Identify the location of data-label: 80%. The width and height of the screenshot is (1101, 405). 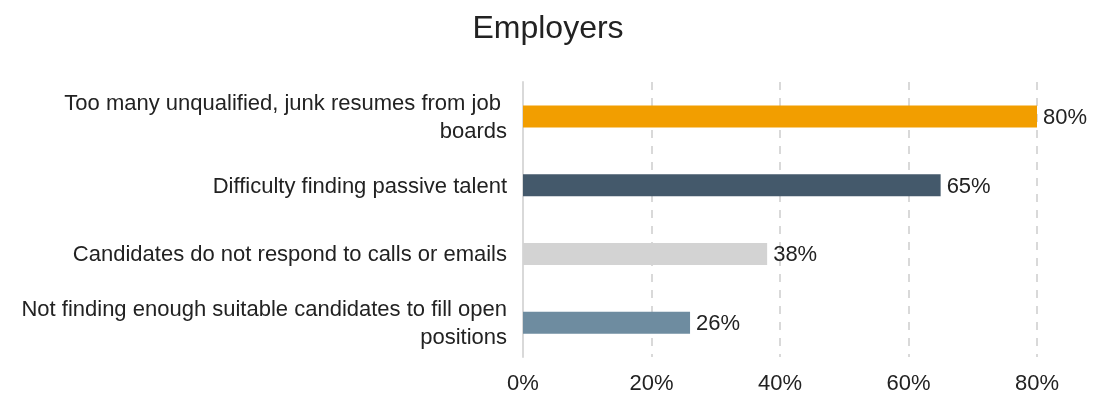
(1065, 116).